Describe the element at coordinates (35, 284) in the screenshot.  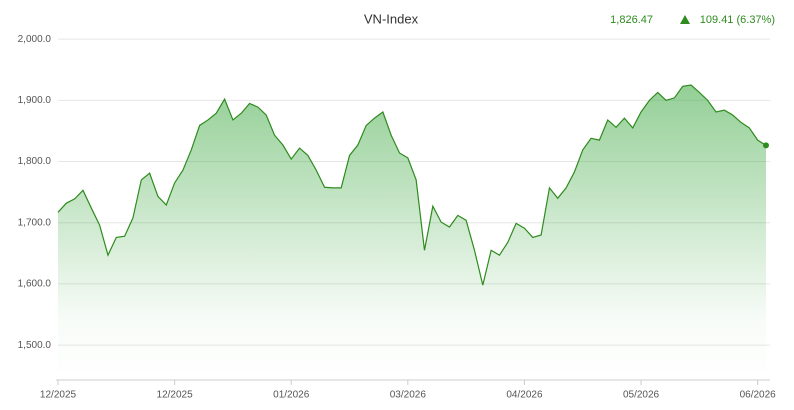
I see `y-tick-label: 1,600.0` at that location.